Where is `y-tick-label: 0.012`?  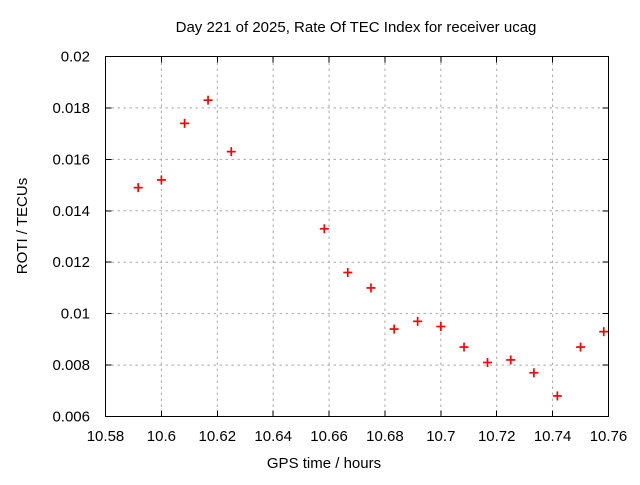 y-tick-label: 0.012 is located at coordinates (71, 262).